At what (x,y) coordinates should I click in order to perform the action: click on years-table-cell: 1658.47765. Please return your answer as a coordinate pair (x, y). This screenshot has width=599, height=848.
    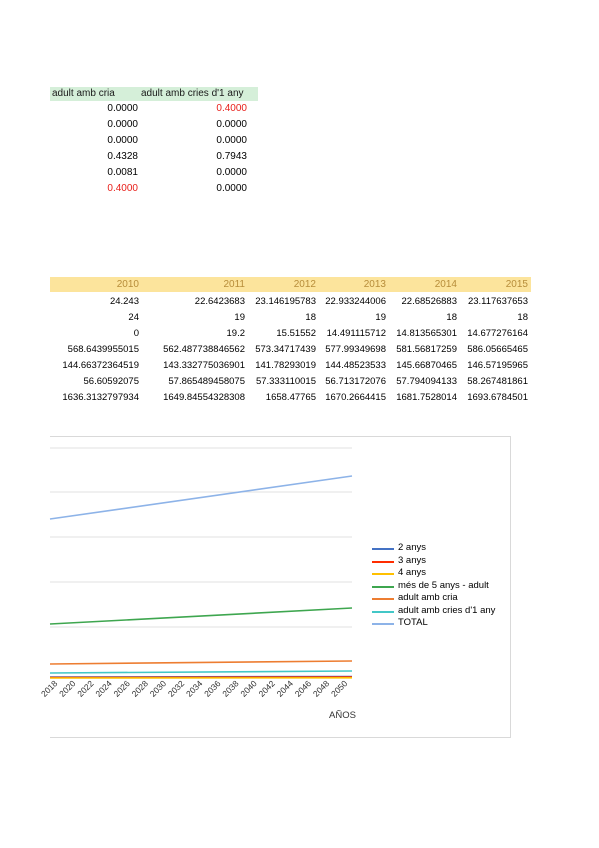
    Looking at the image, I should click on (290, 397).